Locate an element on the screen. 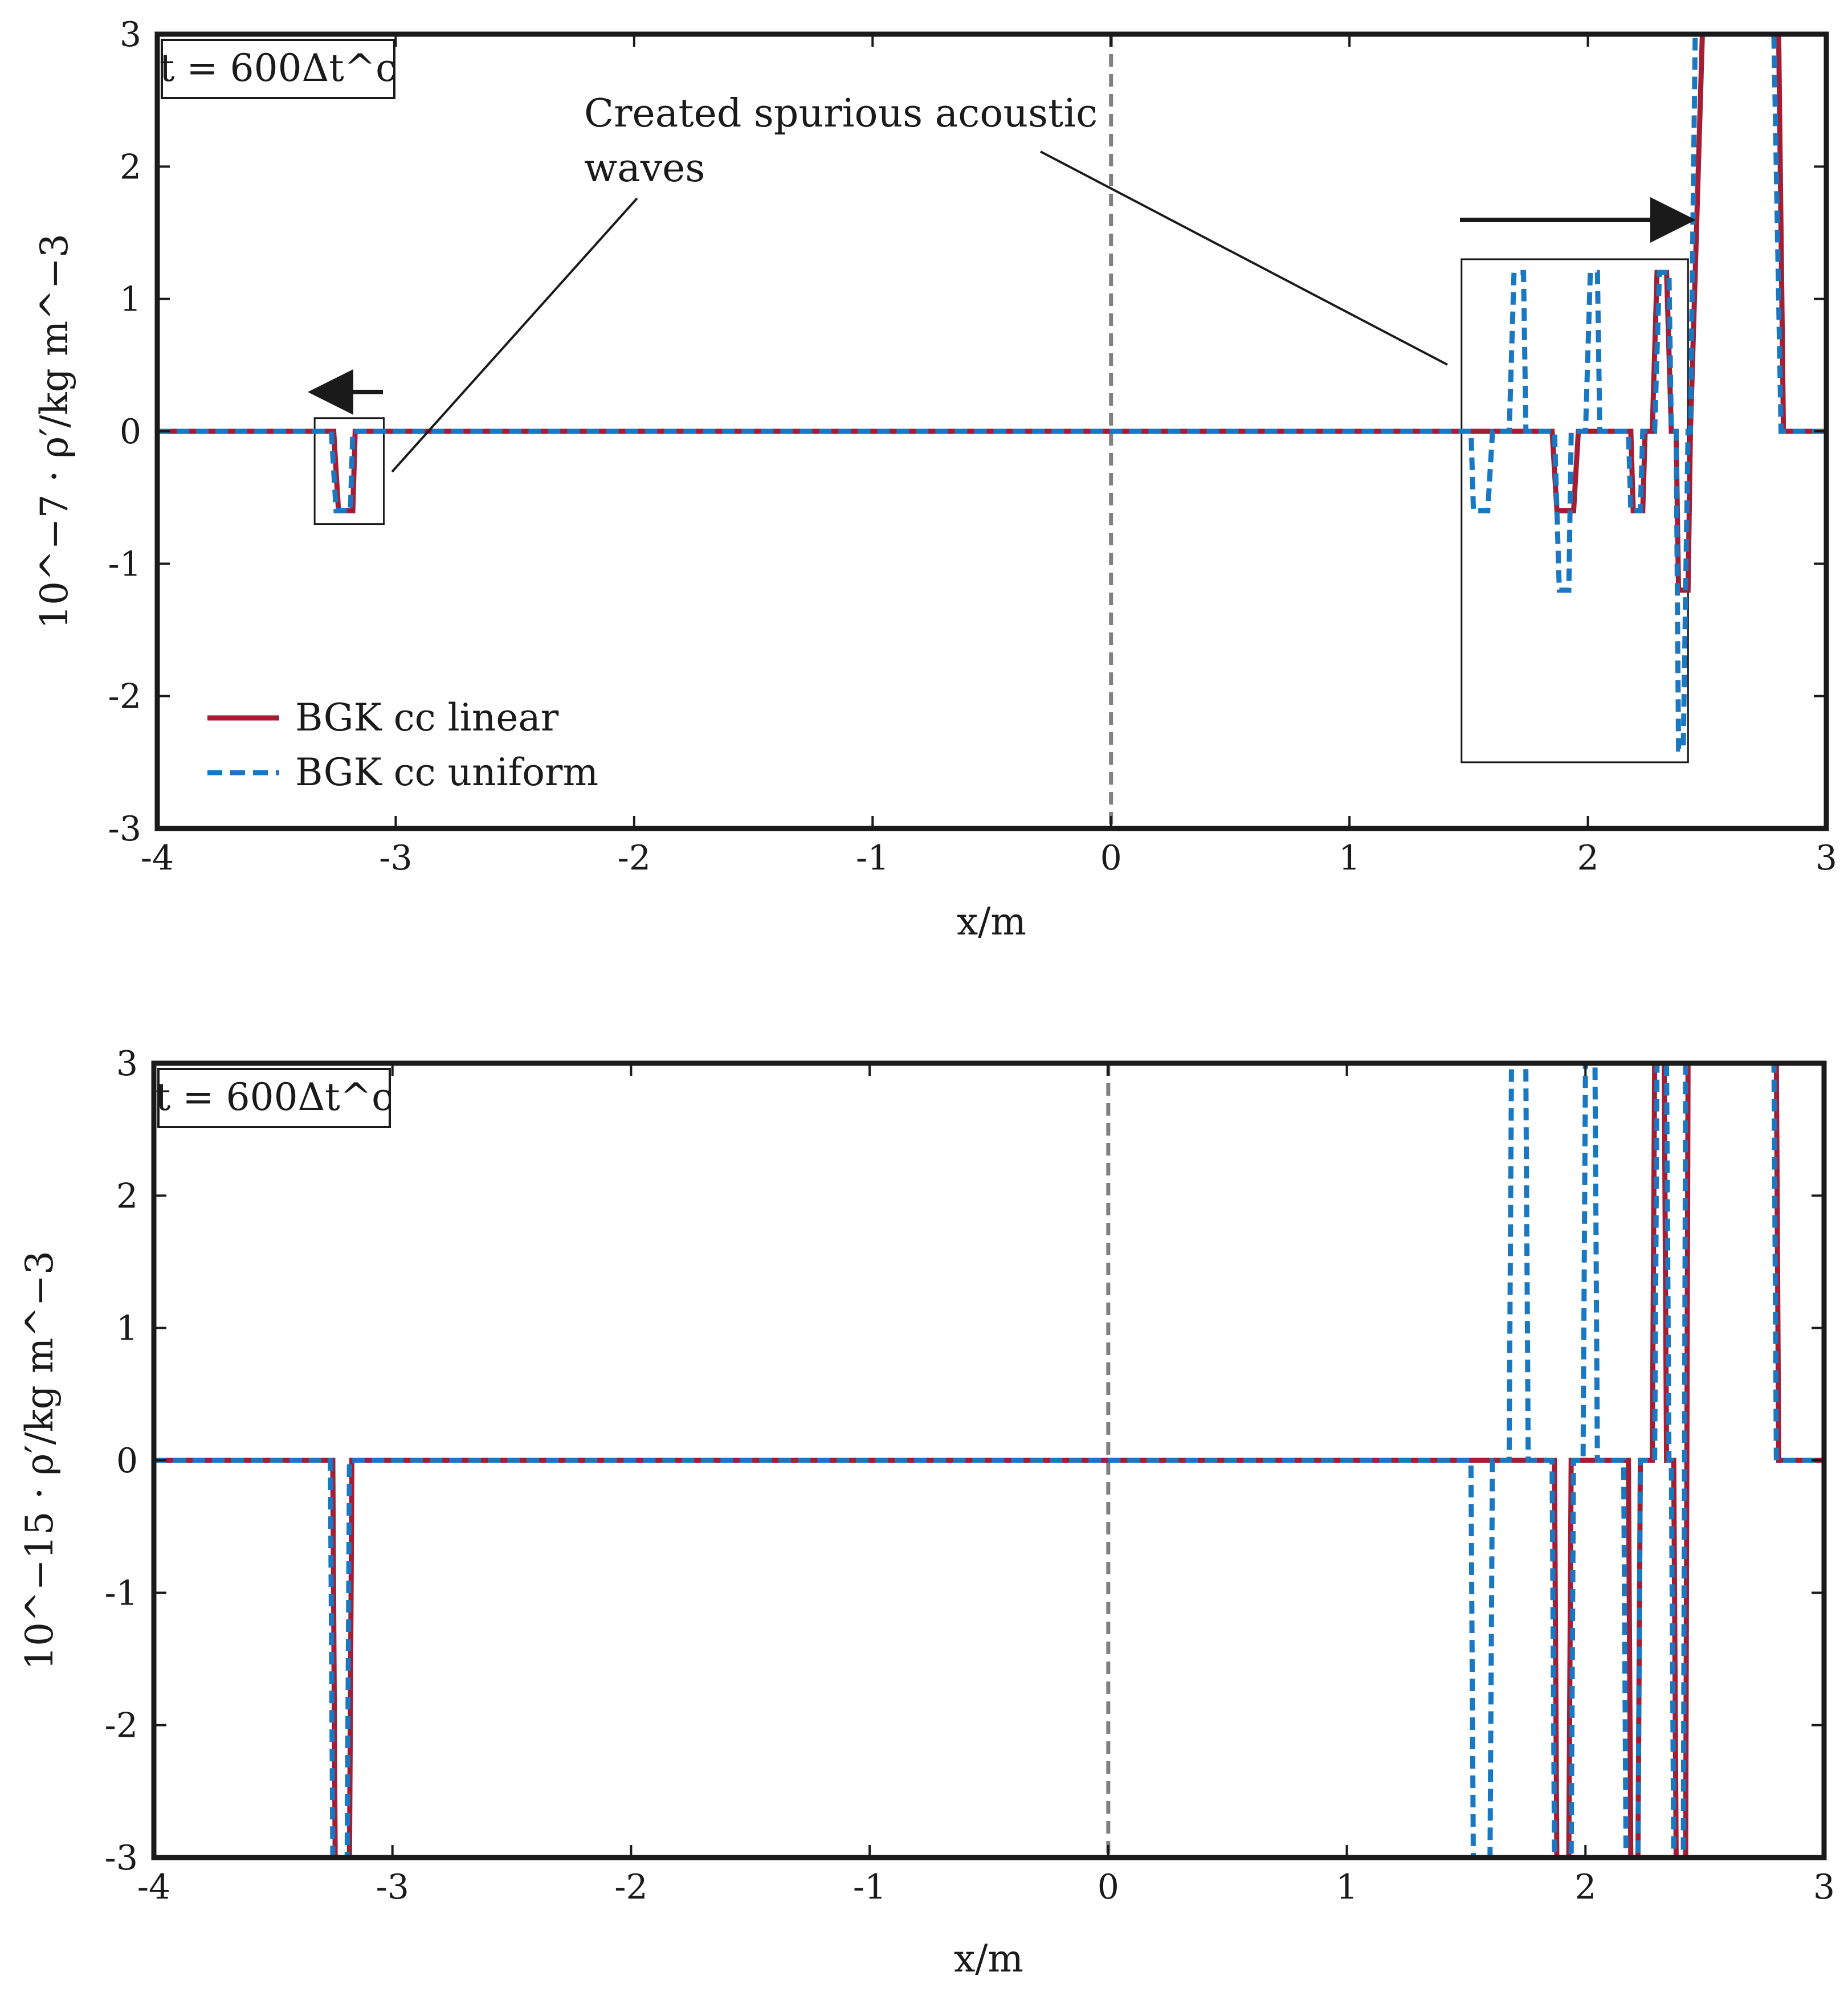  top-time-label-box: t = 600Δt^c is located at coordinates (278, 69).